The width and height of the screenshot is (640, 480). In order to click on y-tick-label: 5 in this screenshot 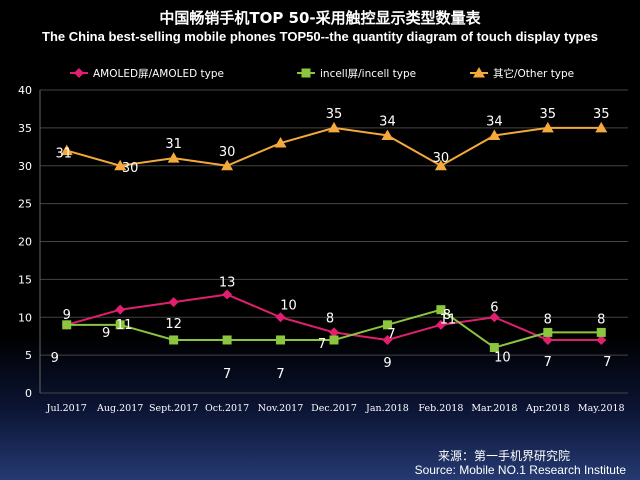, I will do `click(28, 355)`.